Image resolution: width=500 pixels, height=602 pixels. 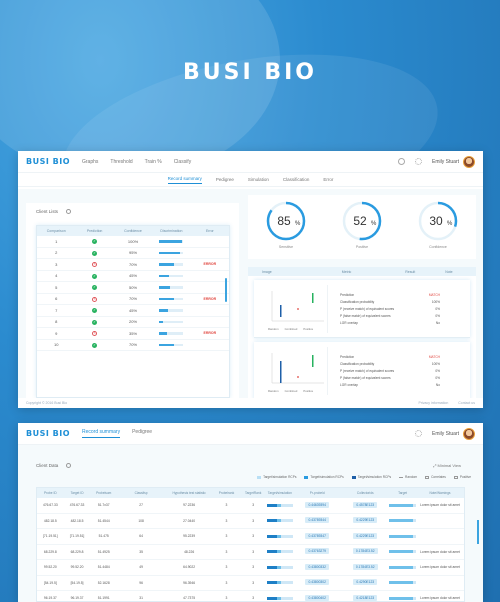 I want to click on column-header: Comparison, so click(x=56, y=231).